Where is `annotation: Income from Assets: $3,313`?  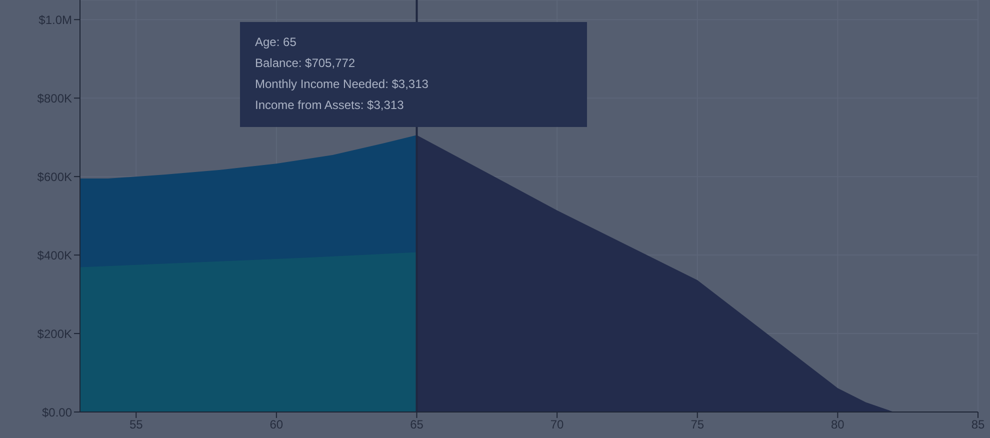 annotation: Income from Assets: $3,313 is located at coordinates (330, 105).